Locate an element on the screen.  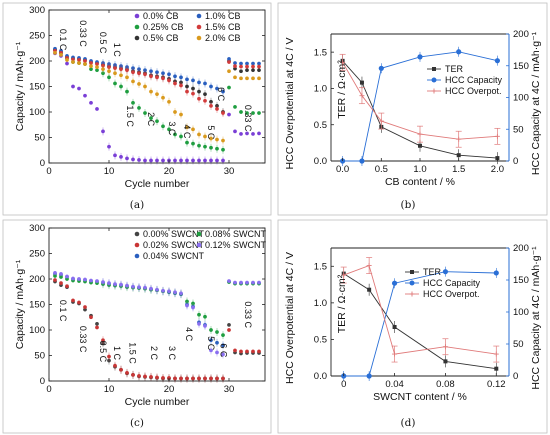
y-right-tick-label: 50 is located at coordinates (518, 129).